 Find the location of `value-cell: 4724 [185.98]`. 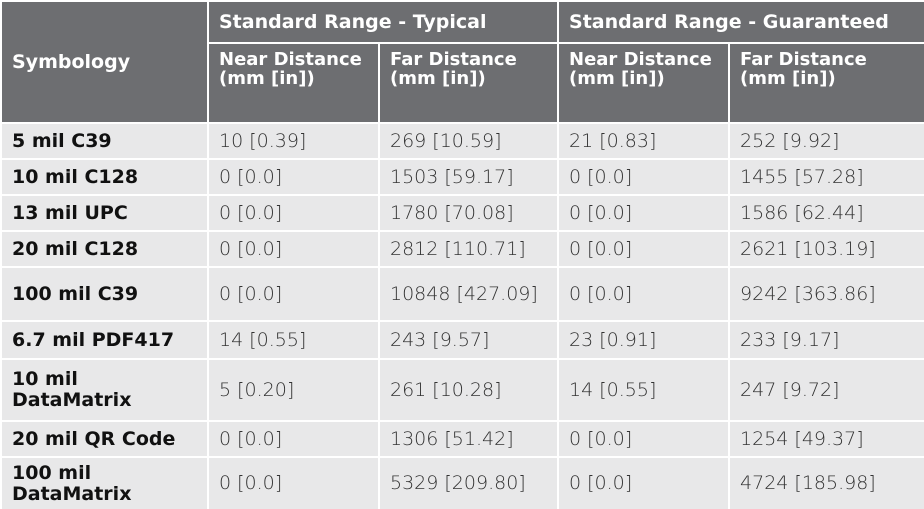

value-cell: 4724 [185.98] is located at coordinates (826, 482).